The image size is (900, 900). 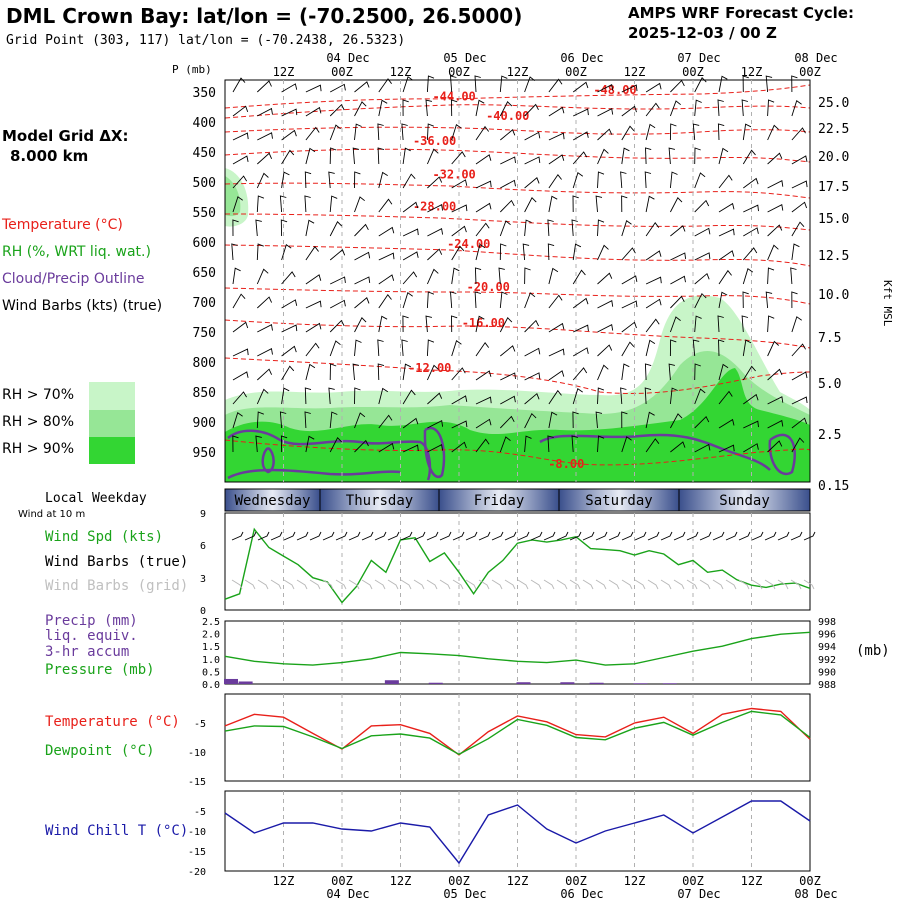 What do you see at coordinates (693, 72) in the screenshot?
I see `top-time-tick: 00Z` at bounding box center [693, 72].